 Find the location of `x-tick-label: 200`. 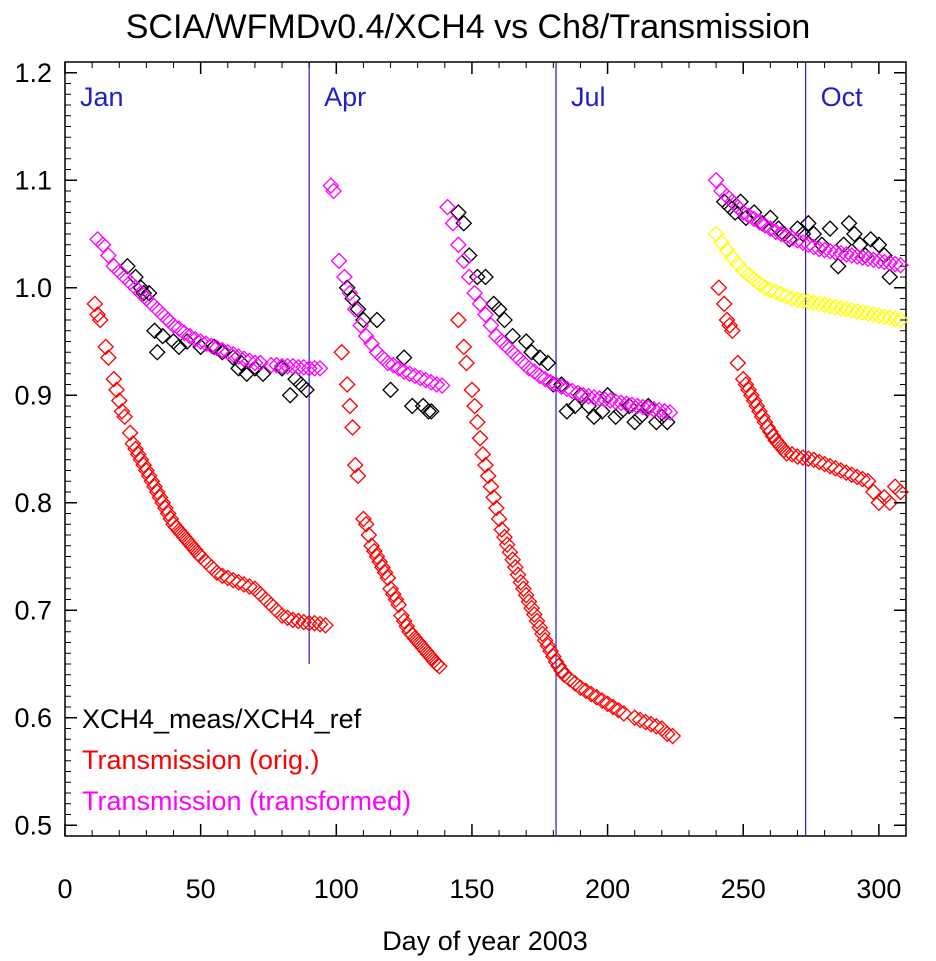

x-tick-label: 200 is located at coordinates (607, 889).